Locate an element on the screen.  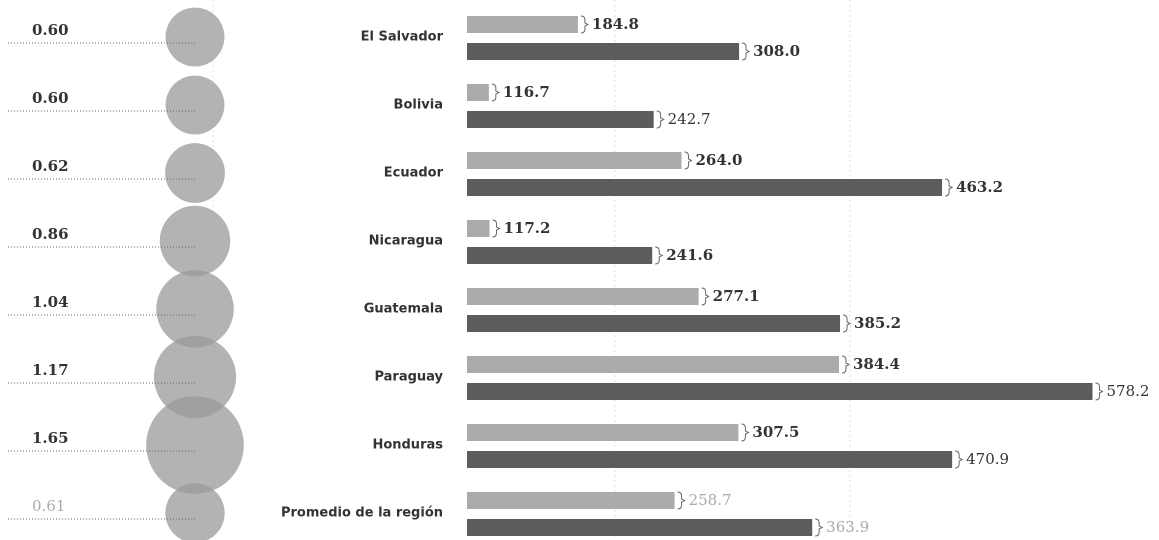
value-label: 117.2 is located at coordinates (526, 228).